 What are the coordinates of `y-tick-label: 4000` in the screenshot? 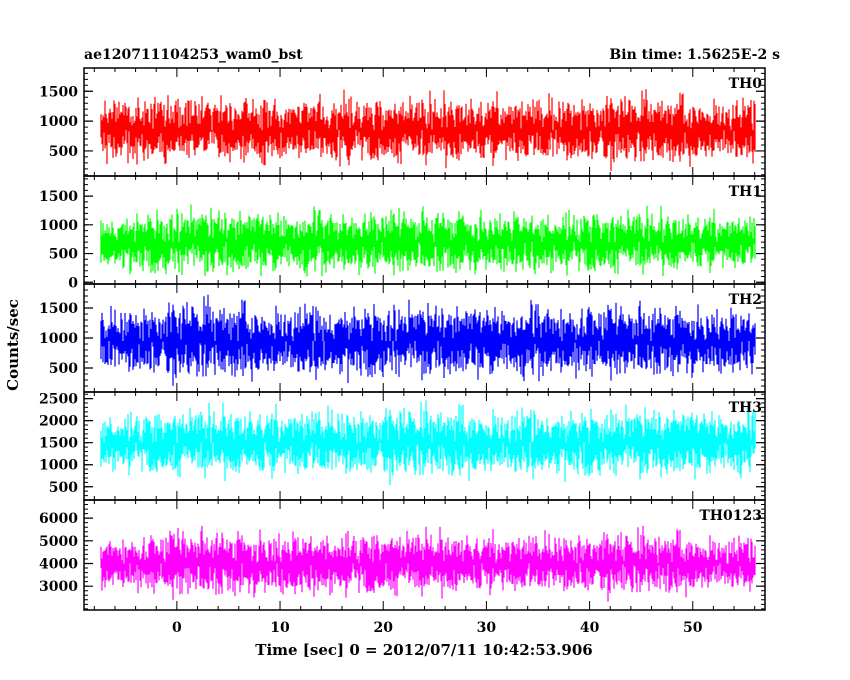 It's located at (58, 565).